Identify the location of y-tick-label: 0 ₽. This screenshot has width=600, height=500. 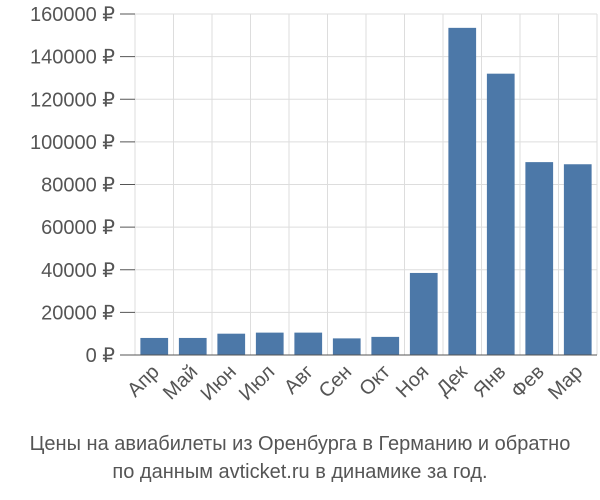
(101, 356).